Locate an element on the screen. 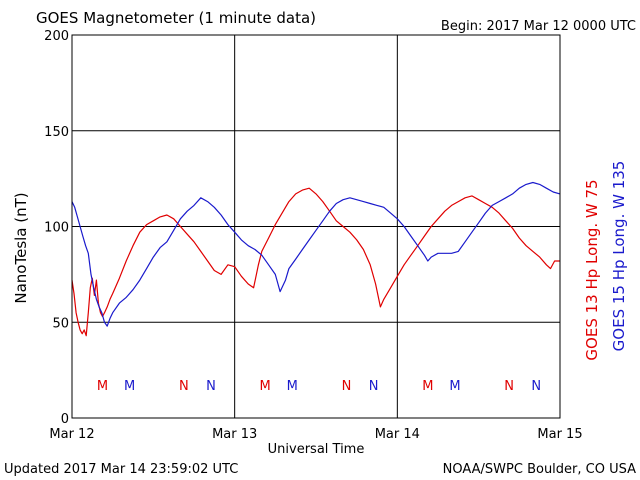  x-tick-labels: Mar 12 Mar 13 Mar 14 Mar 15 is located at coordinates (315, 434).